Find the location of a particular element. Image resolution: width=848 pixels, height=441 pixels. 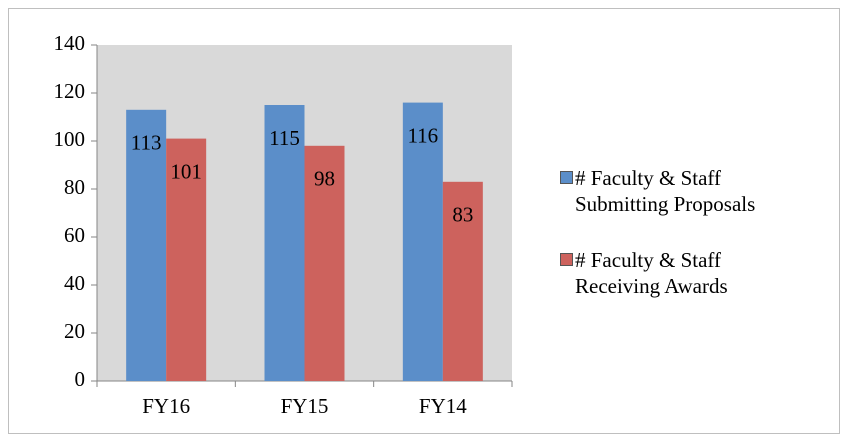

data-label: 115 is located at coordinates (284, 138).